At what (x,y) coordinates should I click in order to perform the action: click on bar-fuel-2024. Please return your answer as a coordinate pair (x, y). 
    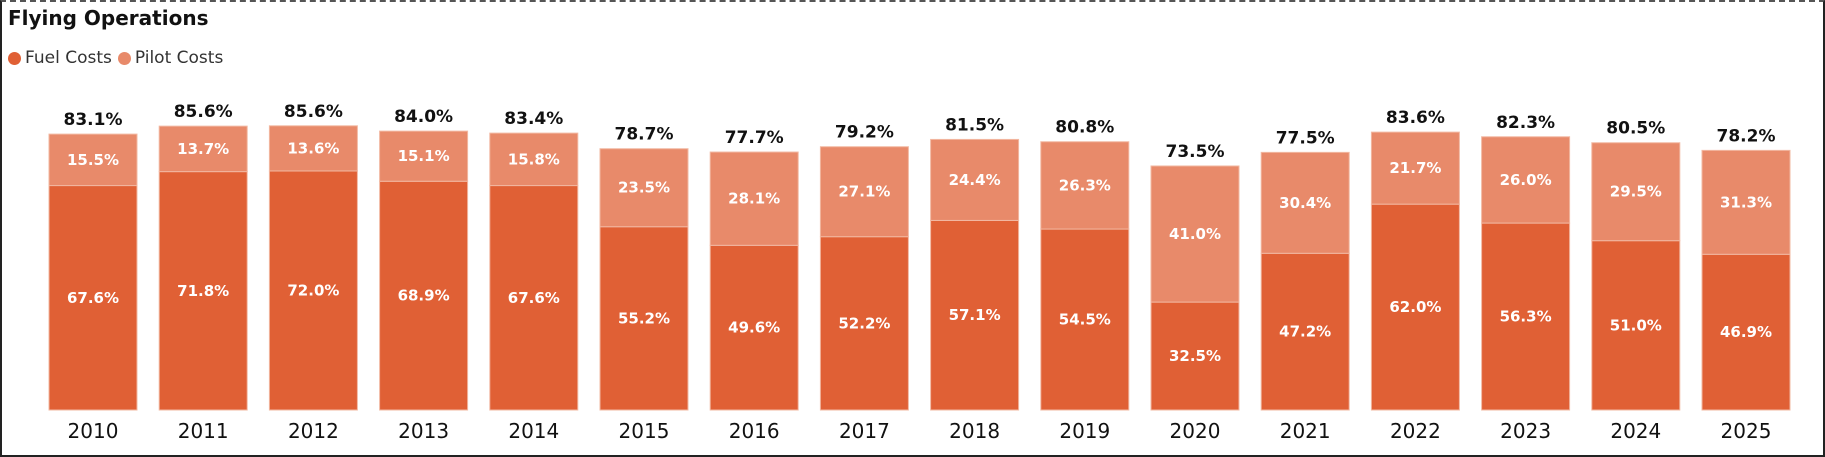
    Looking at the image, I should click on (1636, 325).